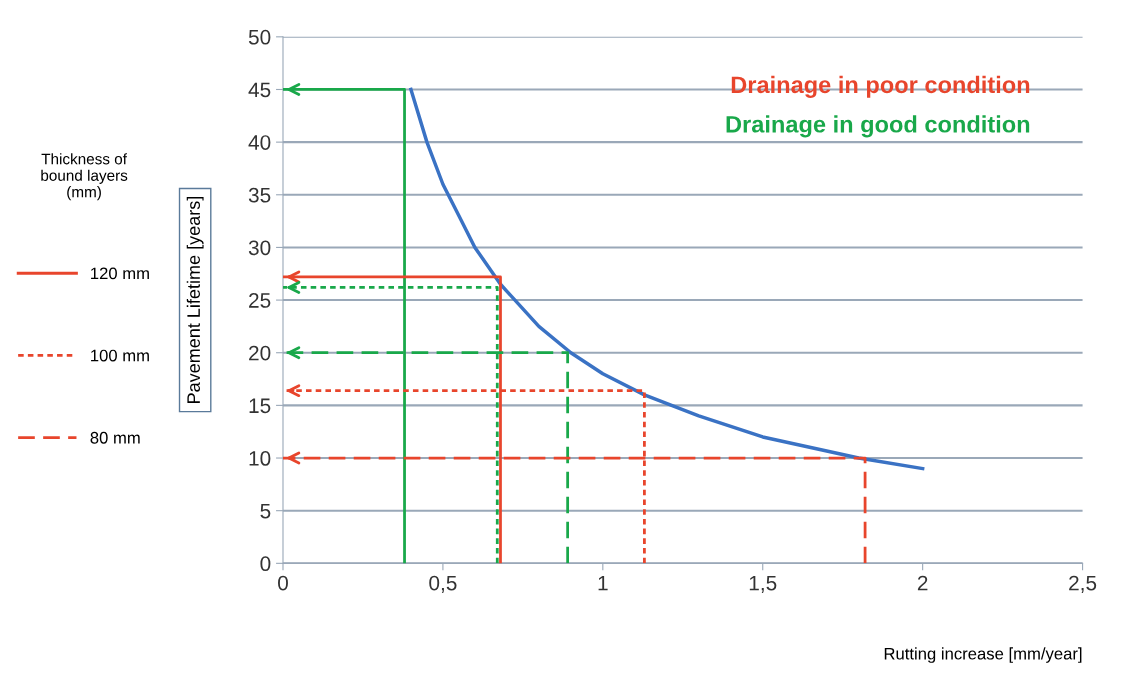 The image size is (1123, 682). What do you see at coordinates (115, 437) in the screenshot?
I see `legend-label: 80 mm` at bounding box center [115, 437].